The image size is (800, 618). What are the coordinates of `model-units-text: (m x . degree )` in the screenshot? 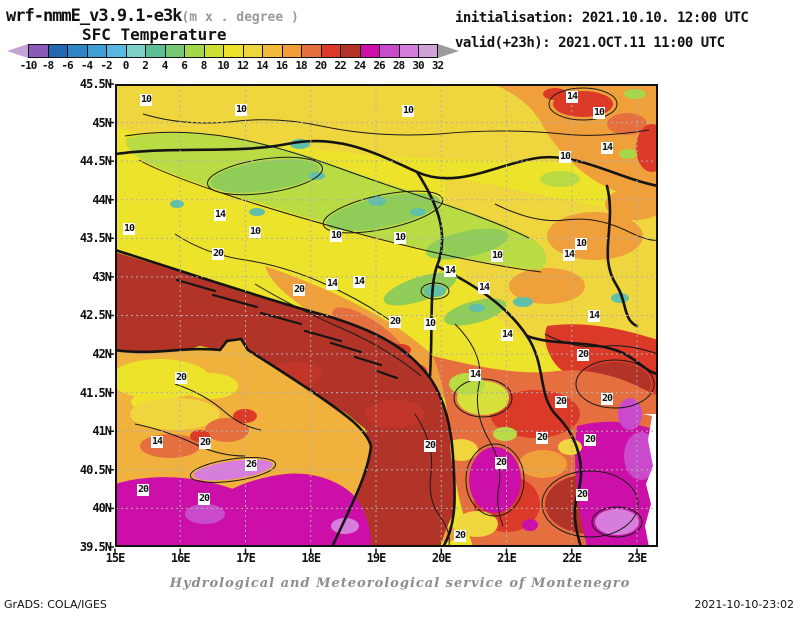 It's located at (240, 17).